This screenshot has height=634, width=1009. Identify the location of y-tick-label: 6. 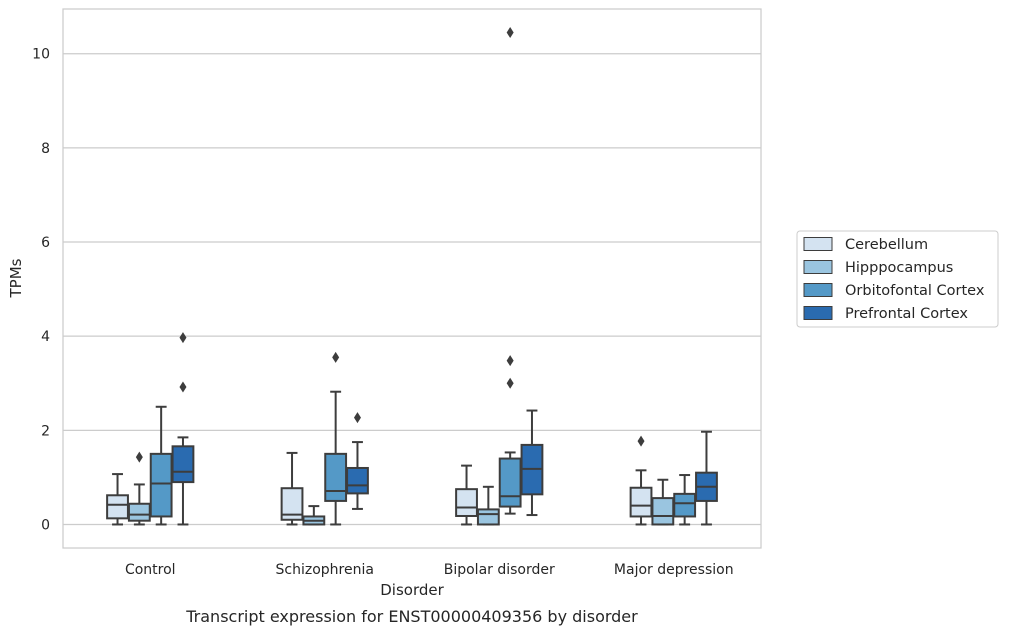
(45, 243).